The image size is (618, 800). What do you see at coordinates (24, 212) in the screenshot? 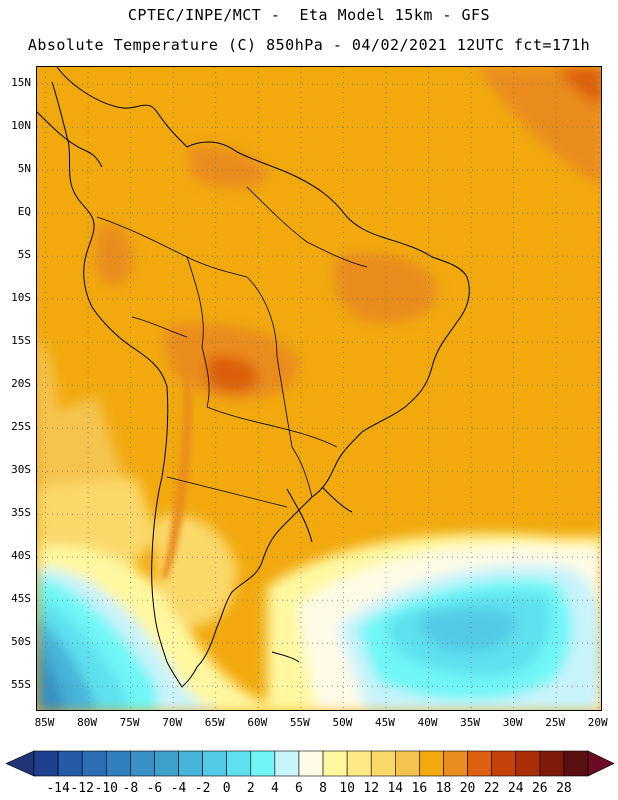
I see `latitude-label: EQ` at bounding box center [24, 212].